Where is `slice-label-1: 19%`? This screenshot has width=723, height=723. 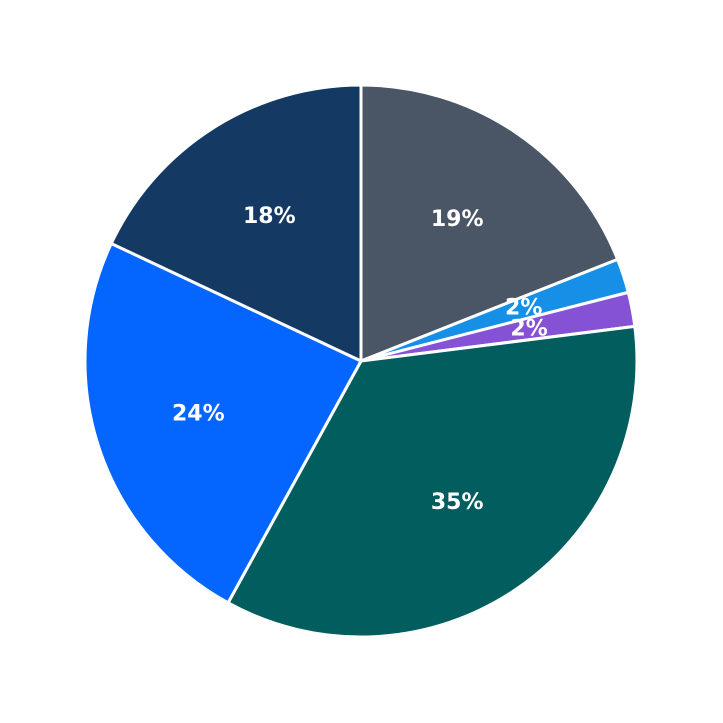 slice-label-1: 19% is located at coordinates (457, 219).